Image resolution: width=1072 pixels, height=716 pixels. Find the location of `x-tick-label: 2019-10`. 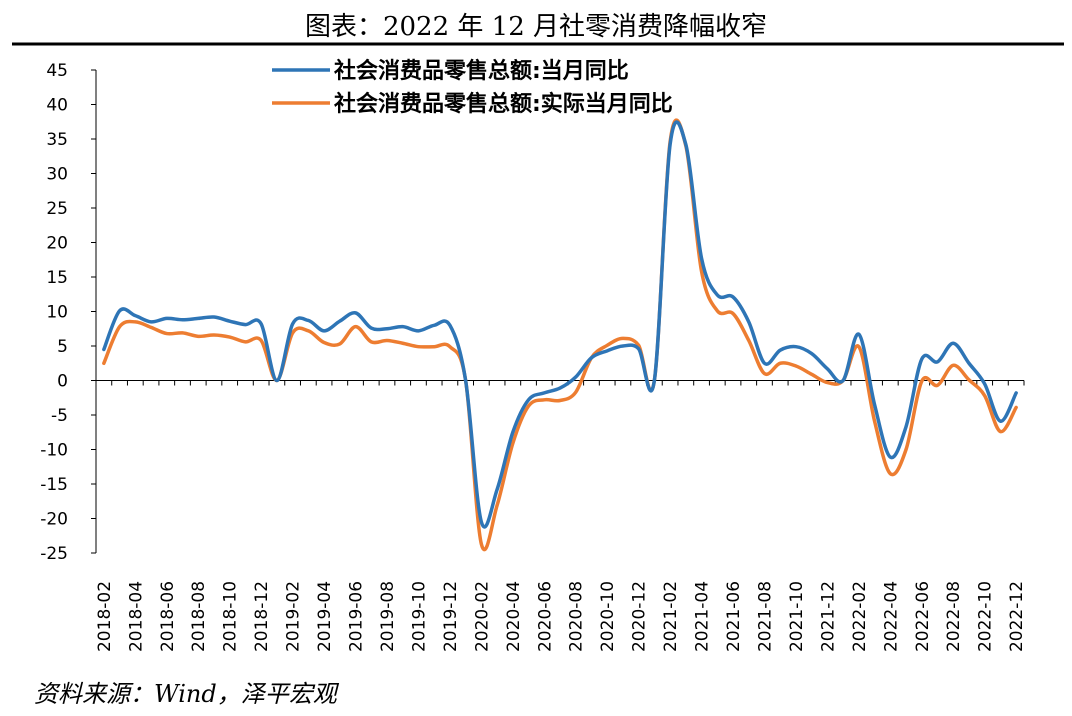

x-tick-label: 2019-10 is located at coordinates (419, 616).